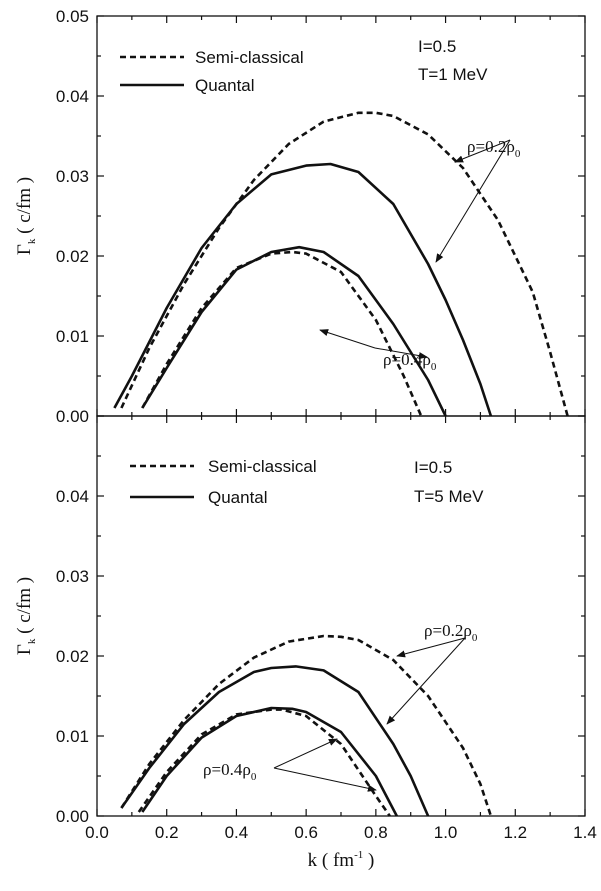  I want to click on x-axis-title-superscript: -1, so click(358, 855).